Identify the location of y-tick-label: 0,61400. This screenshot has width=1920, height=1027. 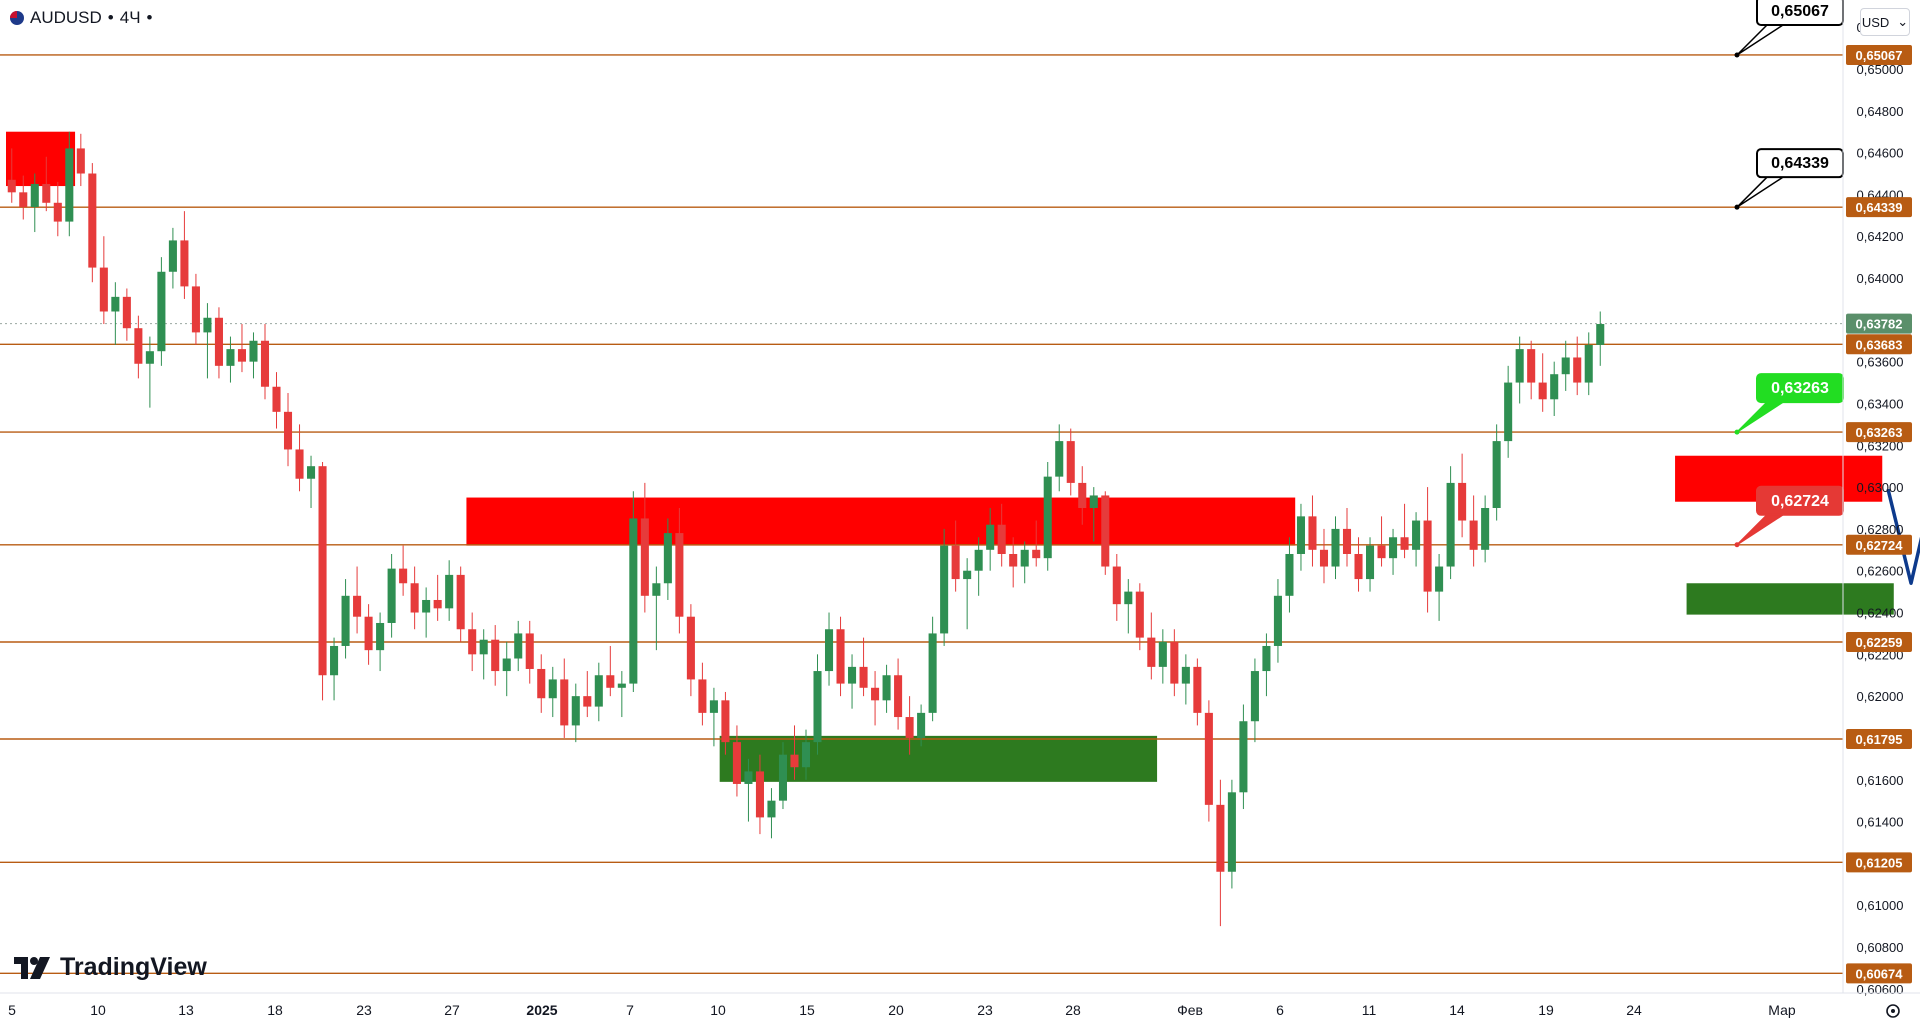
(1880, 822).